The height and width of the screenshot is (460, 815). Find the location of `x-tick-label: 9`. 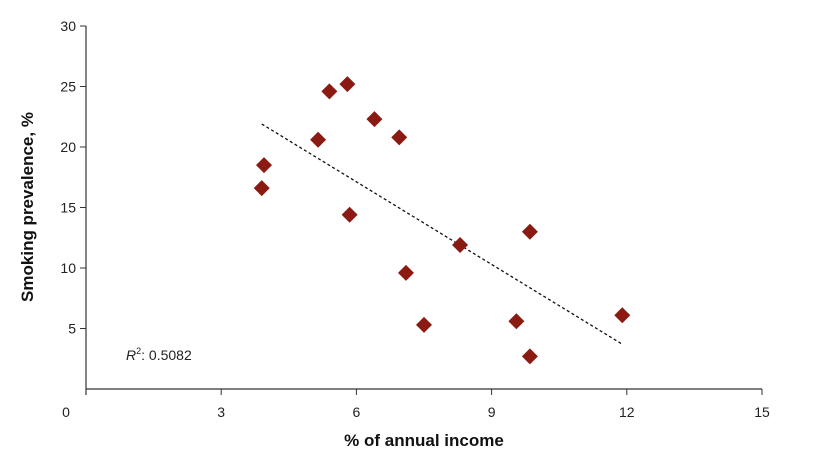

x-tick-label: 9 is located at coordinates (492, 412).